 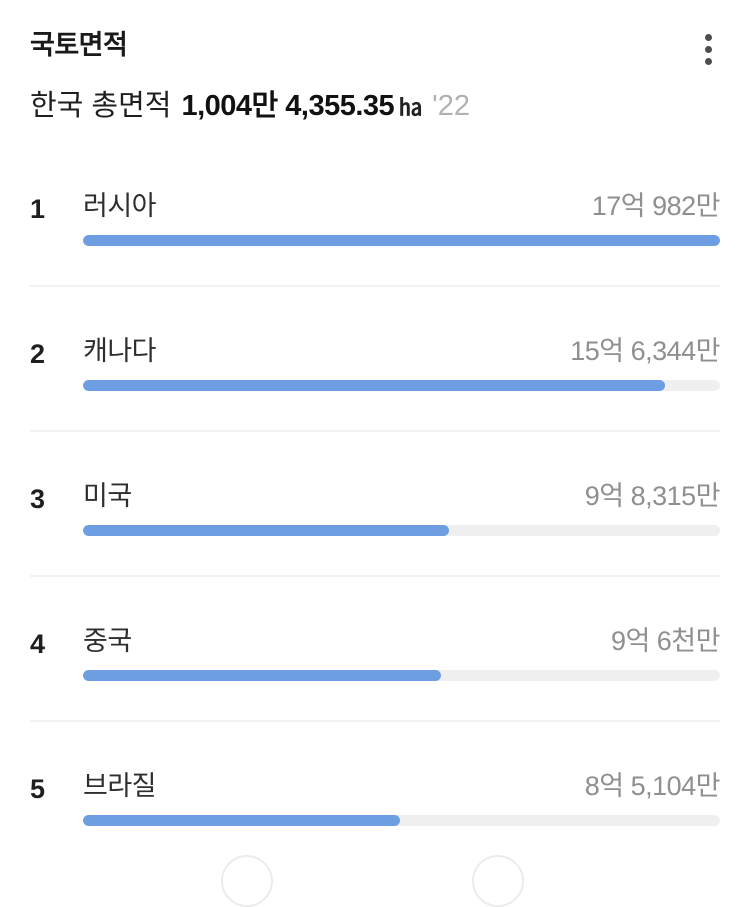 I want to click on rank-number: 1, so click(x=38, y=209).